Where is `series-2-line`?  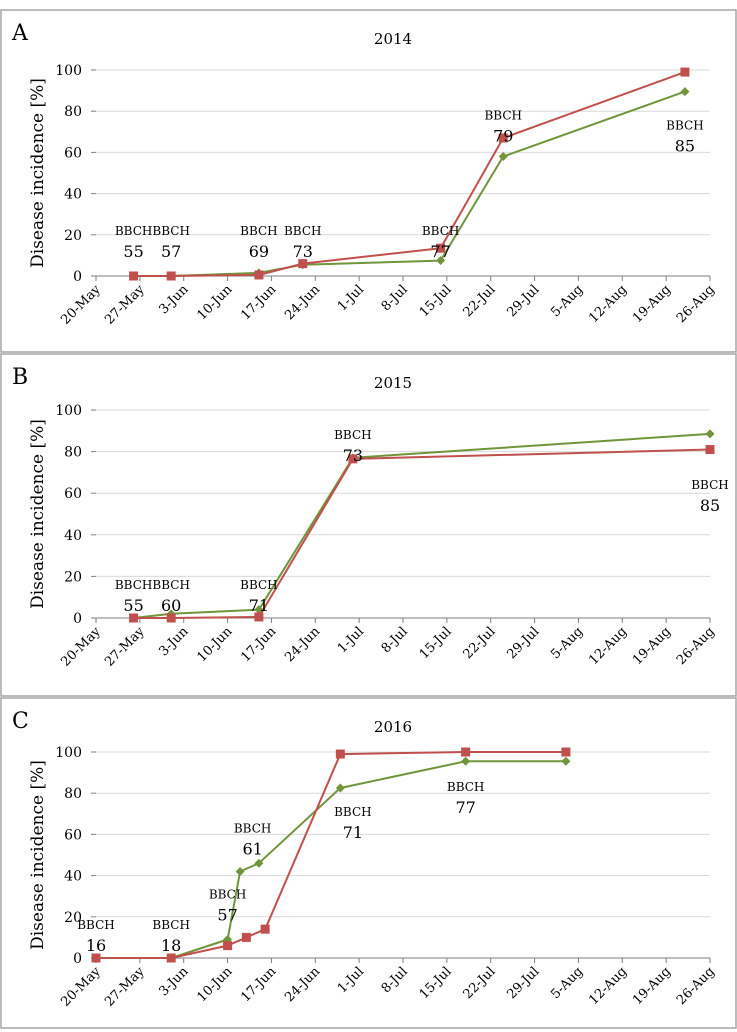 series-2-line is located at coordinates (331, 855).